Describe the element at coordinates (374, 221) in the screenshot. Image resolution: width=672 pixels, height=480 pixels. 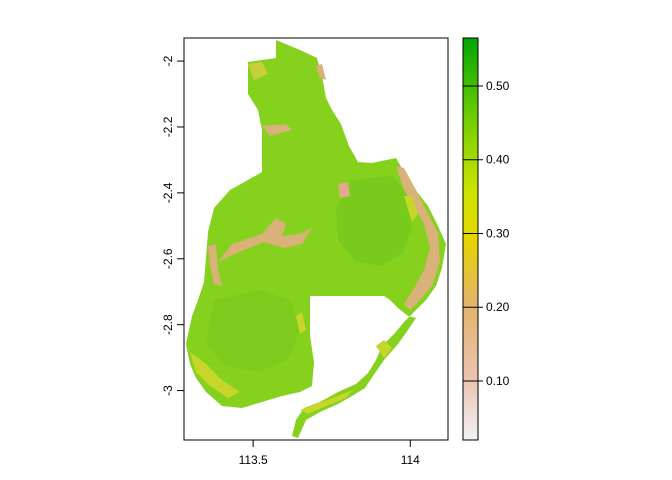
I see `dense-vegetation-east` at that location.